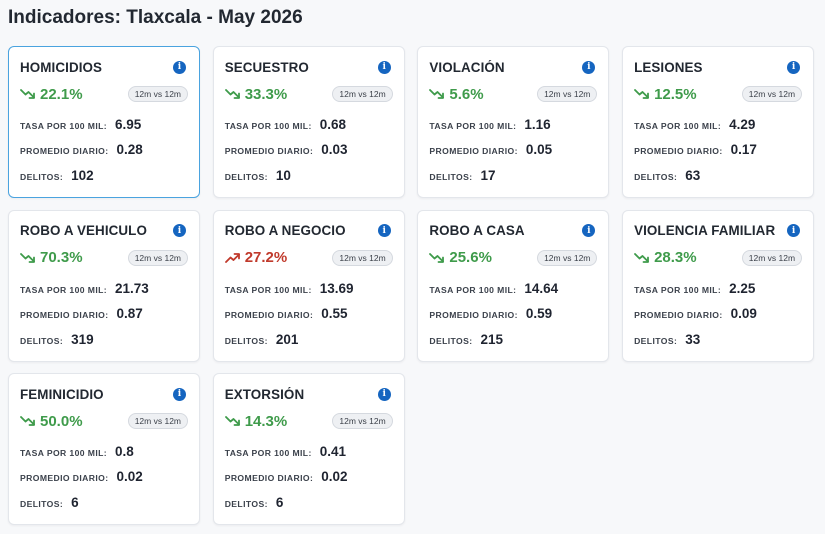 This screenshot has height=534, width=825. What do you see at coordinates (285, 230) in the screenshot?
I see `card-title: ROBO A NEGOCIO` at bounding box center [285, 230].